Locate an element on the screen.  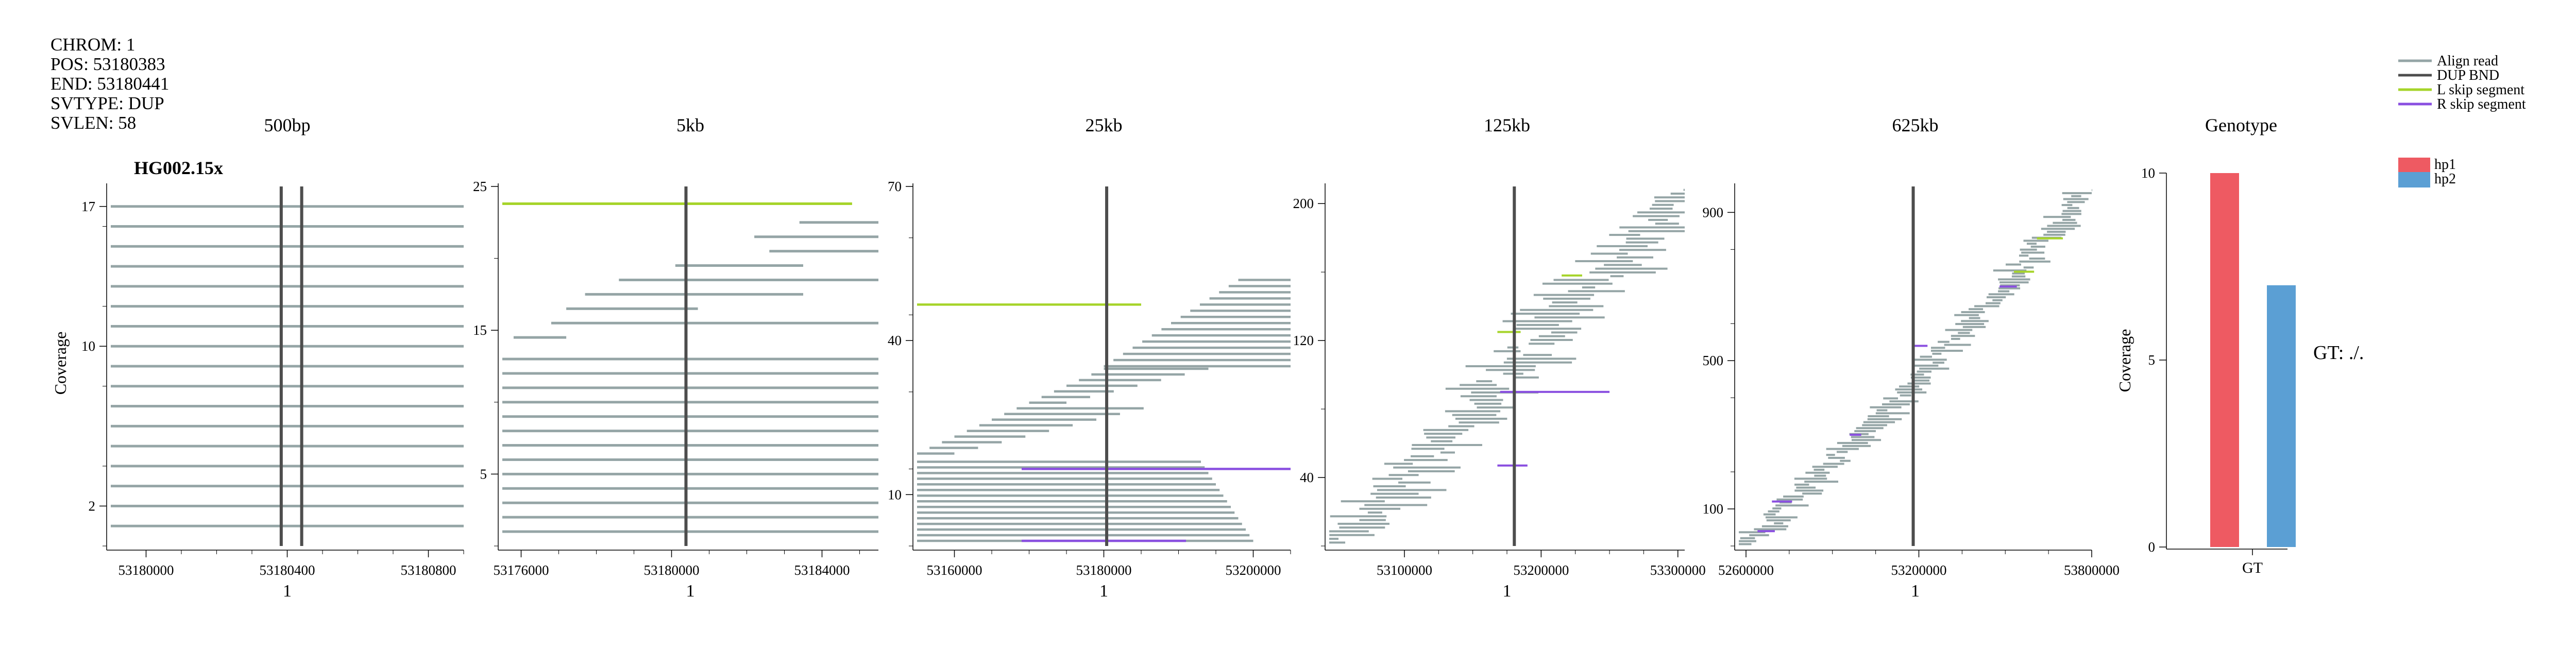
y-tick-label: 5 is located at coordinates (483, 474).